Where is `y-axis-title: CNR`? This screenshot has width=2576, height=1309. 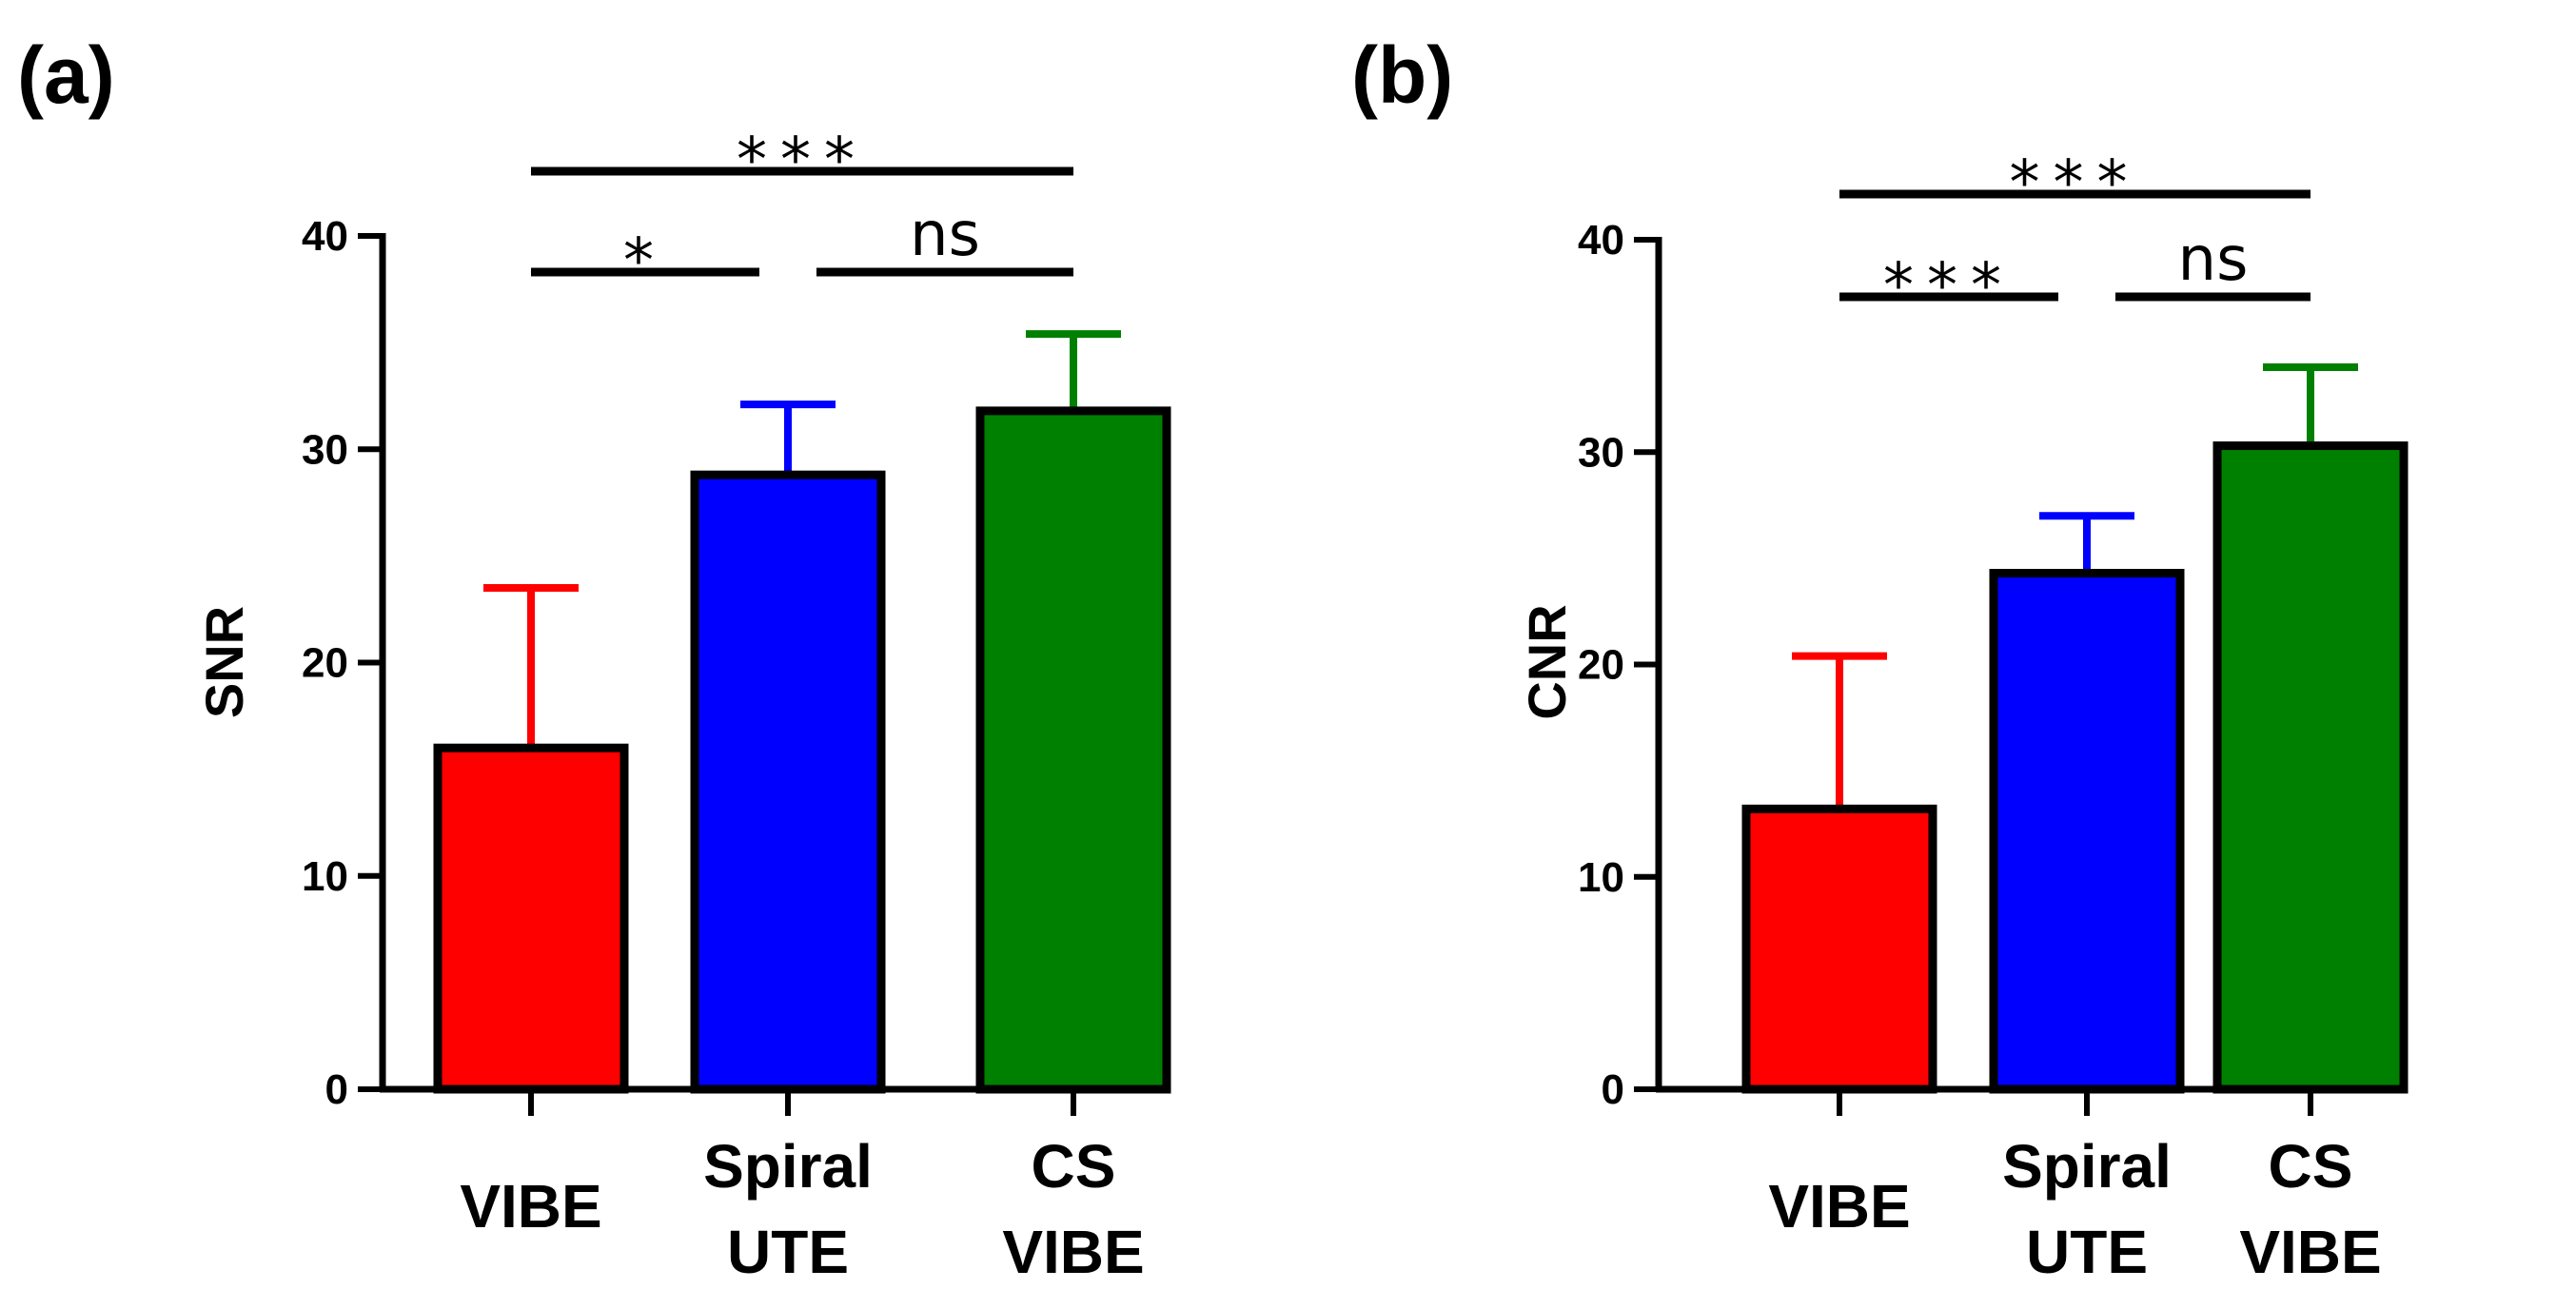 y-axis-title: CNR is located at coordinates (1547, 661).